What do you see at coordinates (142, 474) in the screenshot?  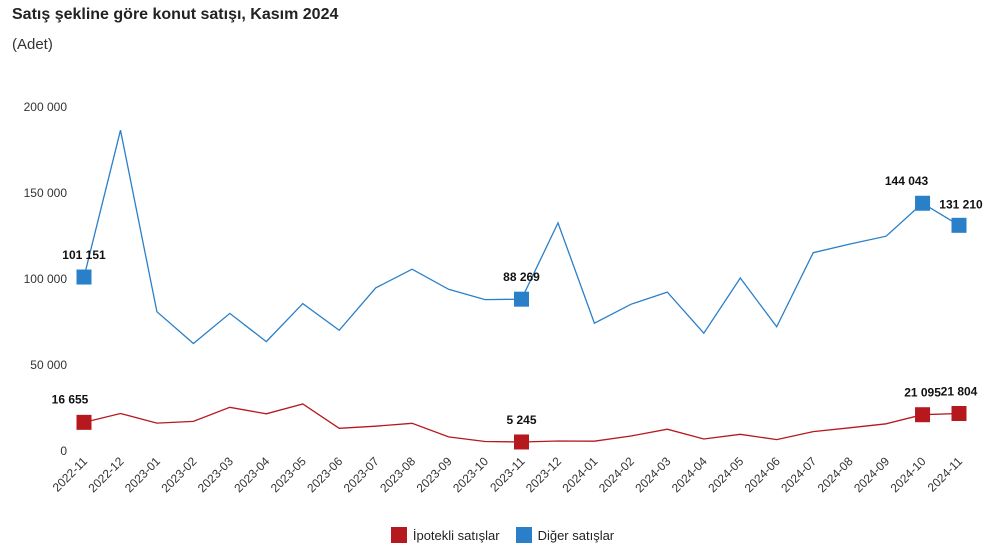 I see `x-tick-label: 2023-01` at bounding box center [142, 474].